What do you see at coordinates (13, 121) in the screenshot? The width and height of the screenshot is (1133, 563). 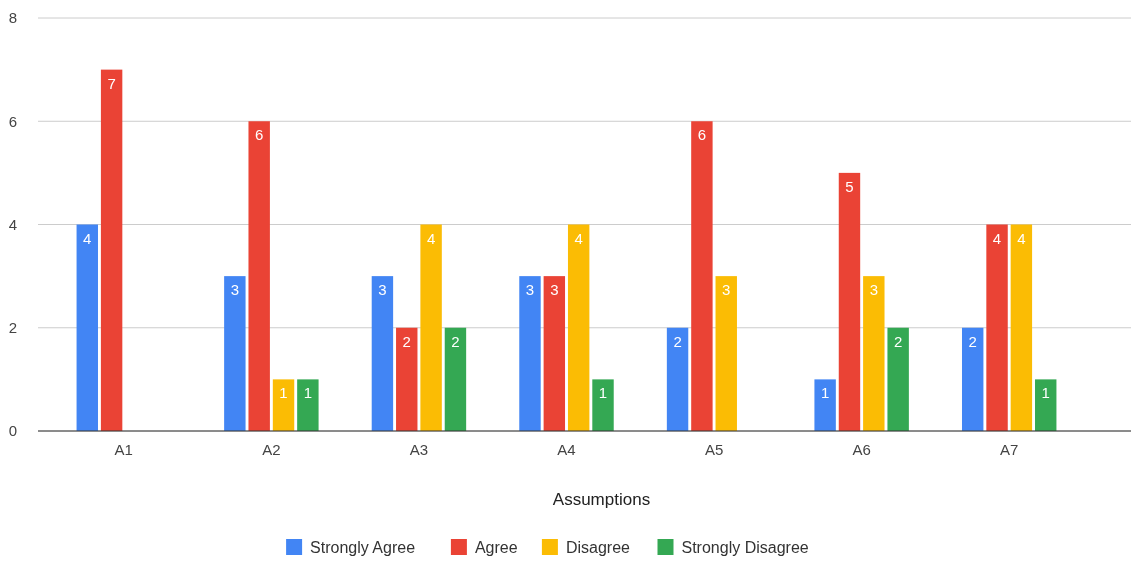 I see `y-tick-label: 6` at bounding box center [13, 121].